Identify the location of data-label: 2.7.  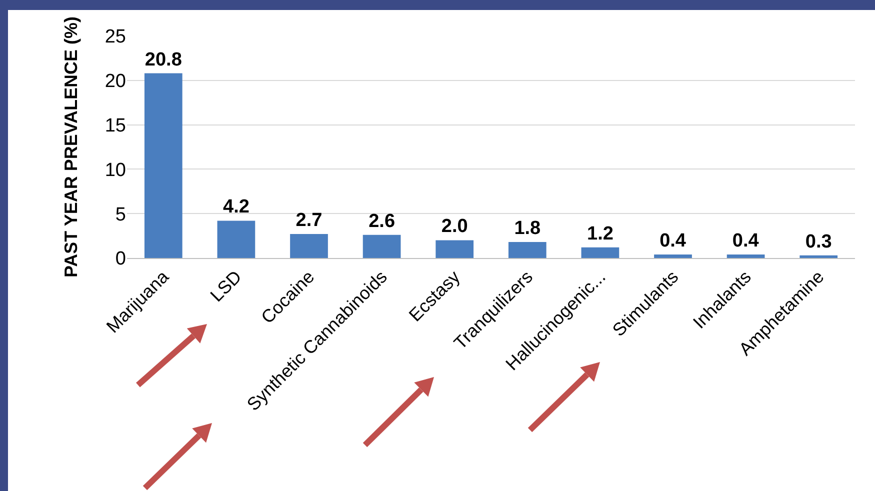
(309, 221).